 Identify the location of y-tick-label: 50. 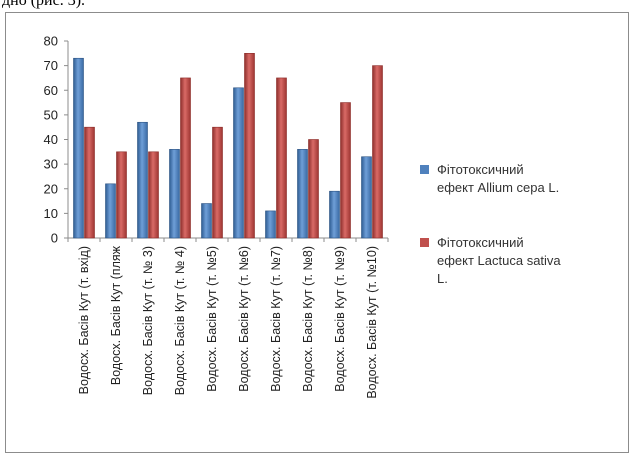
(51, 114).